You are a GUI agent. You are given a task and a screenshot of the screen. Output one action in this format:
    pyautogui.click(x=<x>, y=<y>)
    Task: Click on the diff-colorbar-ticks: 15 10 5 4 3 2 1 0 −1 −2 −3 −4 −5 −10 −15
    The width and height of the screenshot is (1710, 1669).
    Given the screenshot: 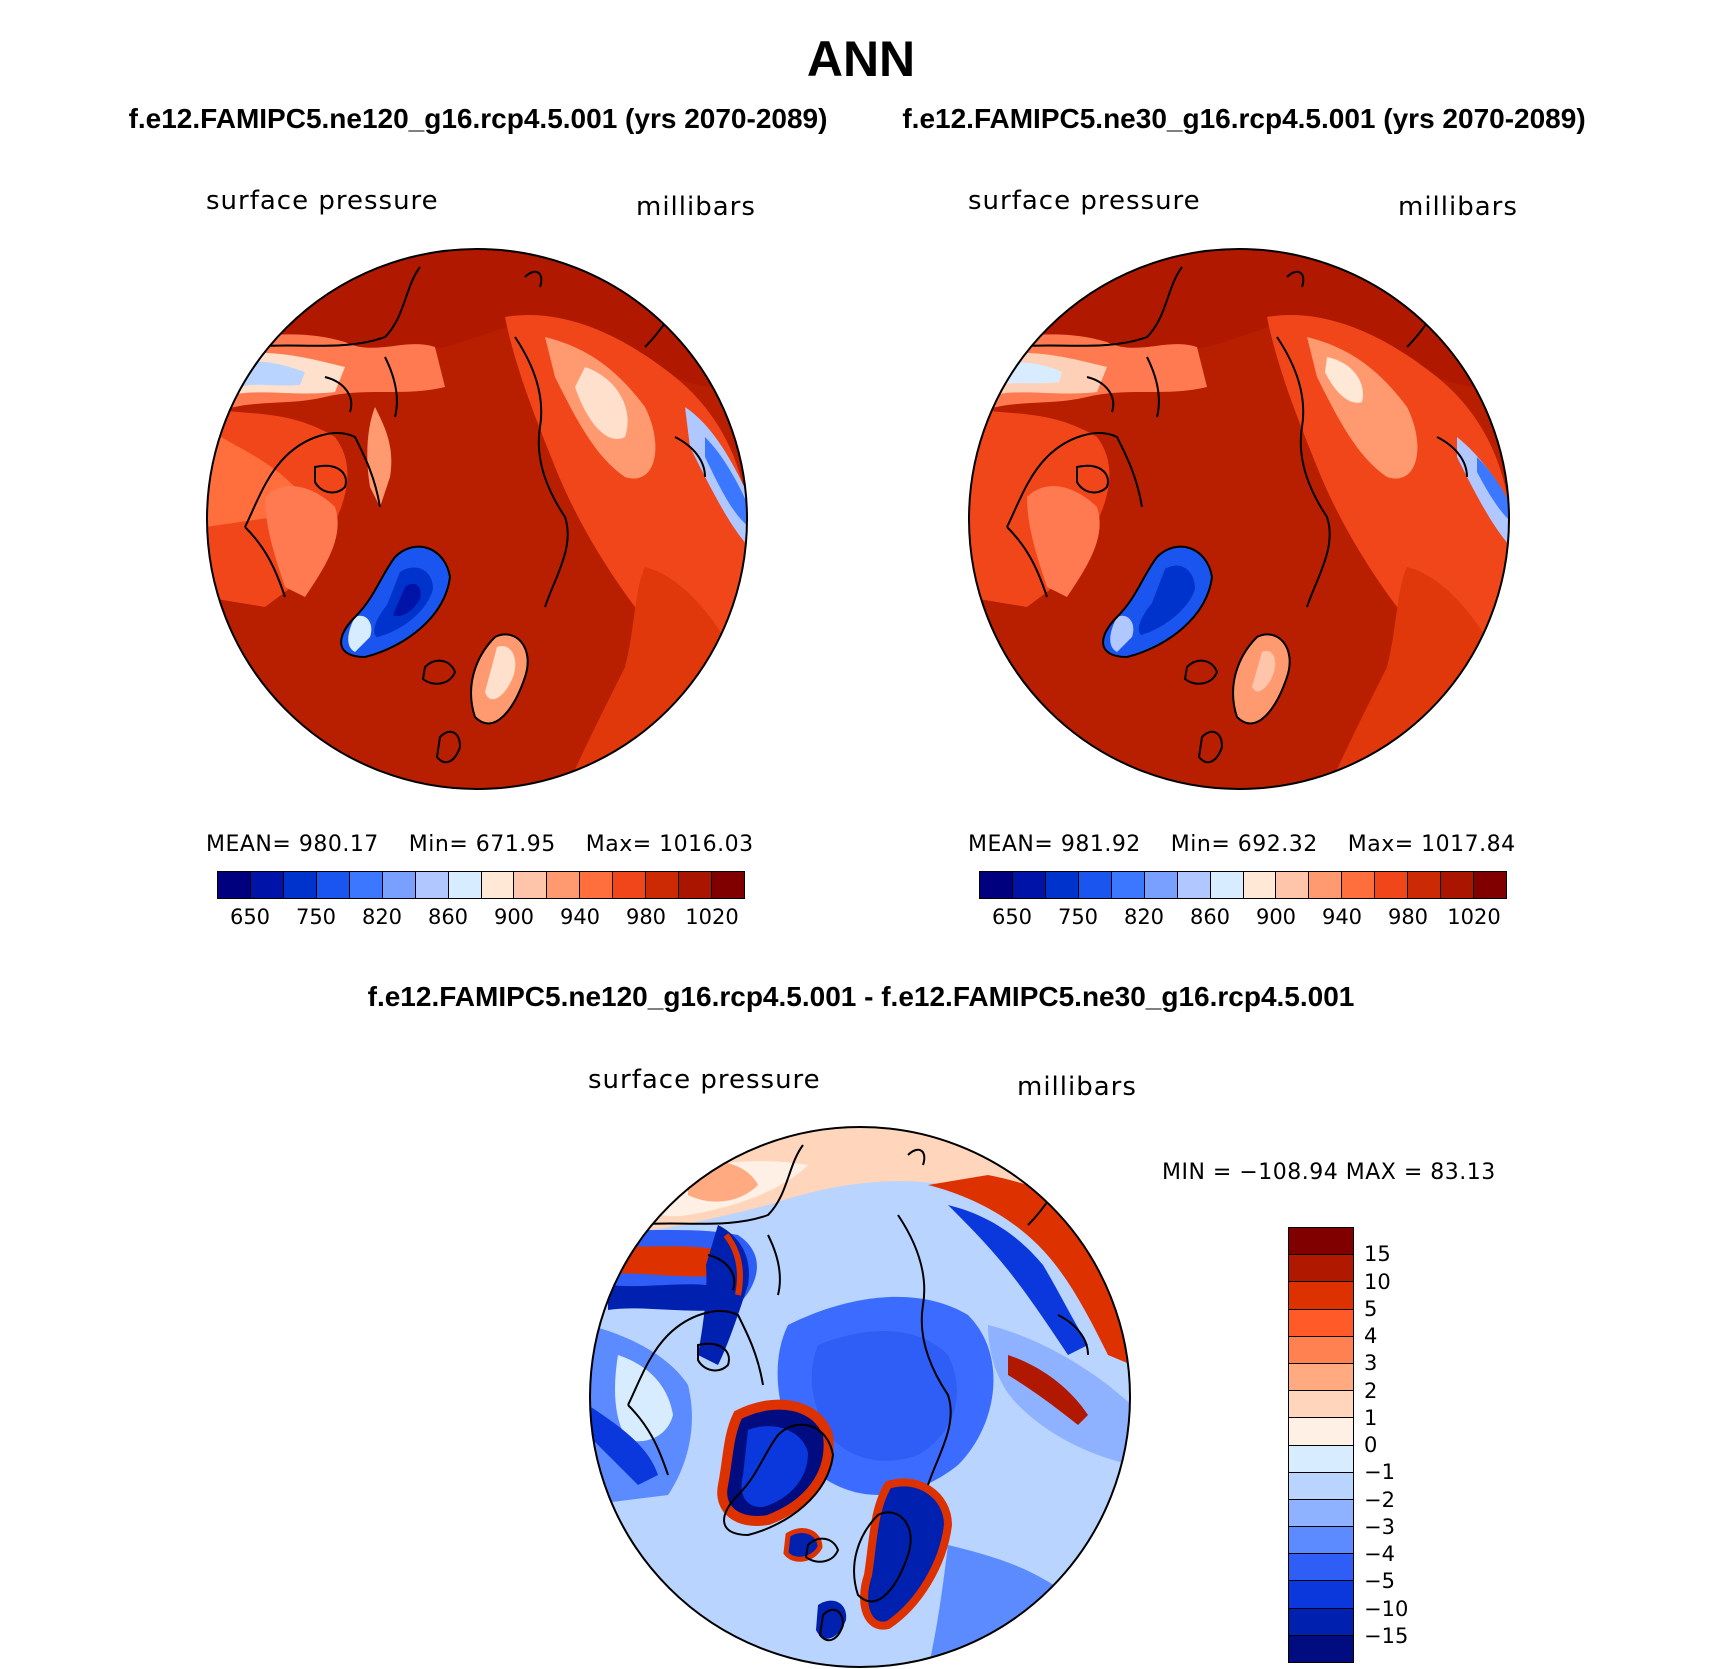 What is the action you would take?
    pyautogui.click(x=1404, y=1445)
    